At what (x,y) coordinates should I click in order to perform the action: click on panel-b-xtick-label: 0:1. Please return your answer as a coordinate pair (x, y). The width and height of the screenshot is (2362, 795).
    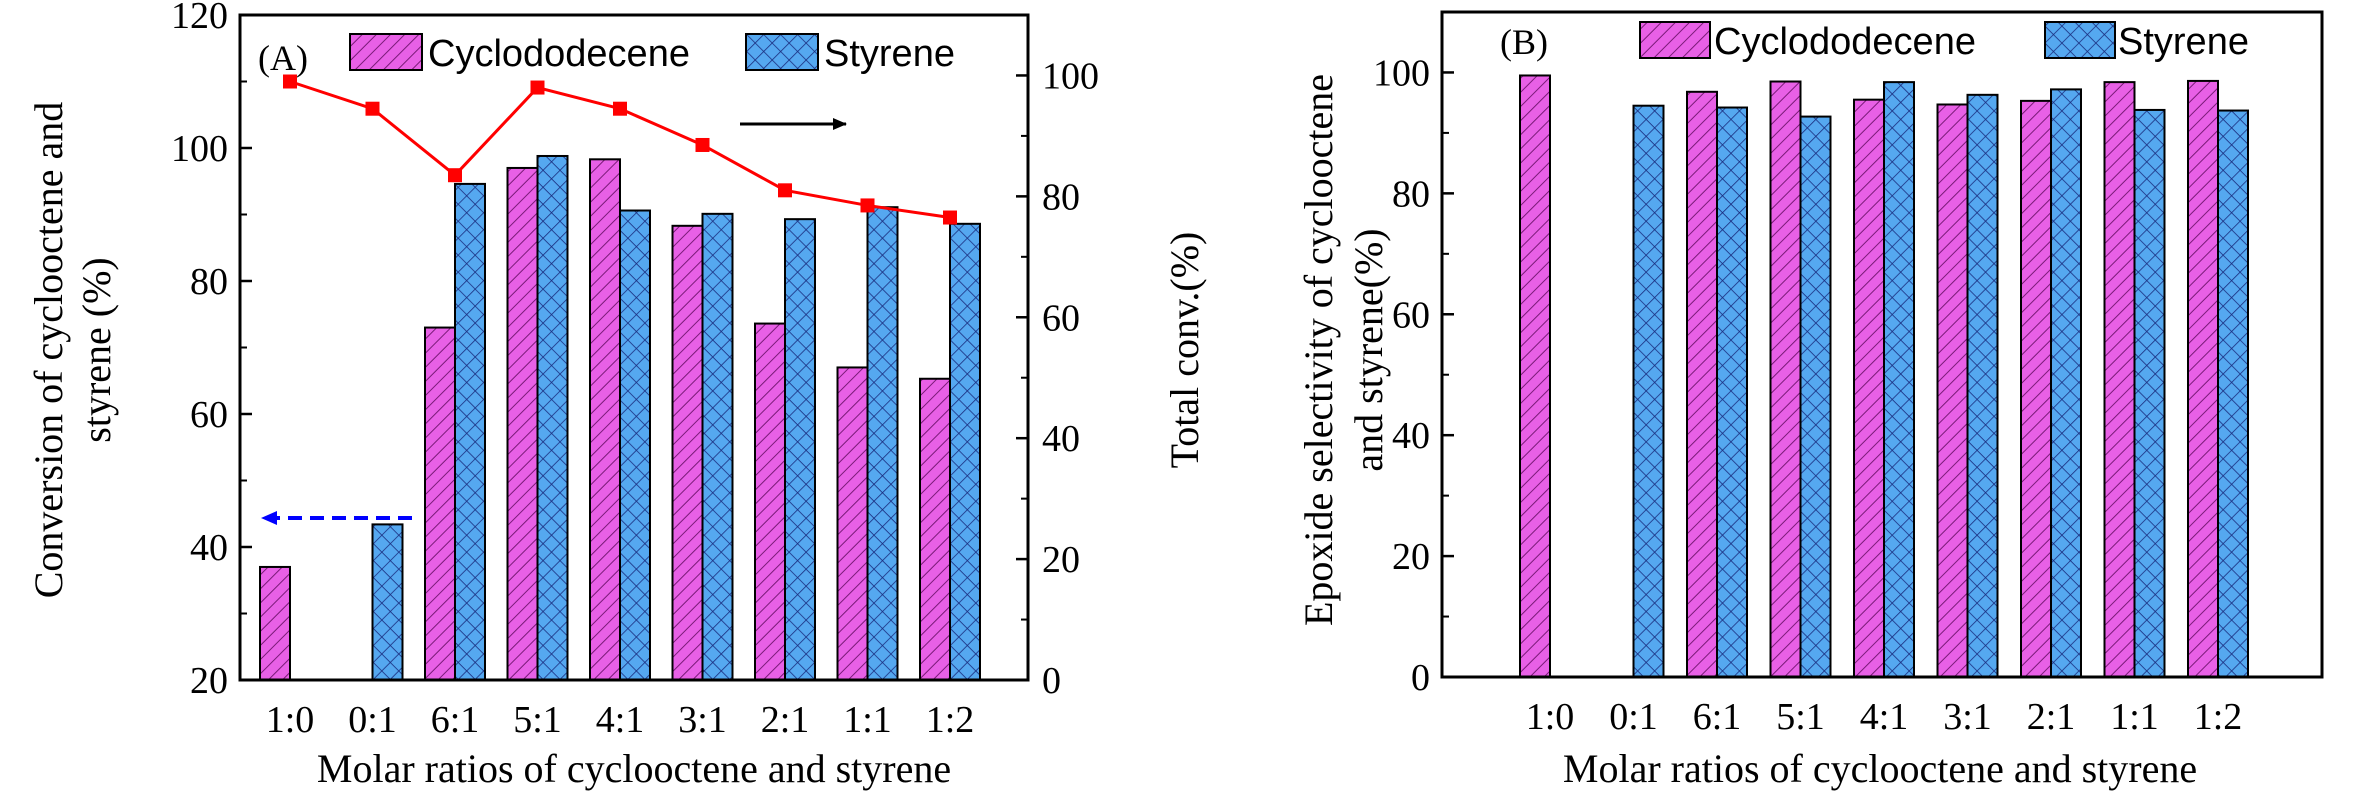
    Looking at the image, I should click on (1633, 717).